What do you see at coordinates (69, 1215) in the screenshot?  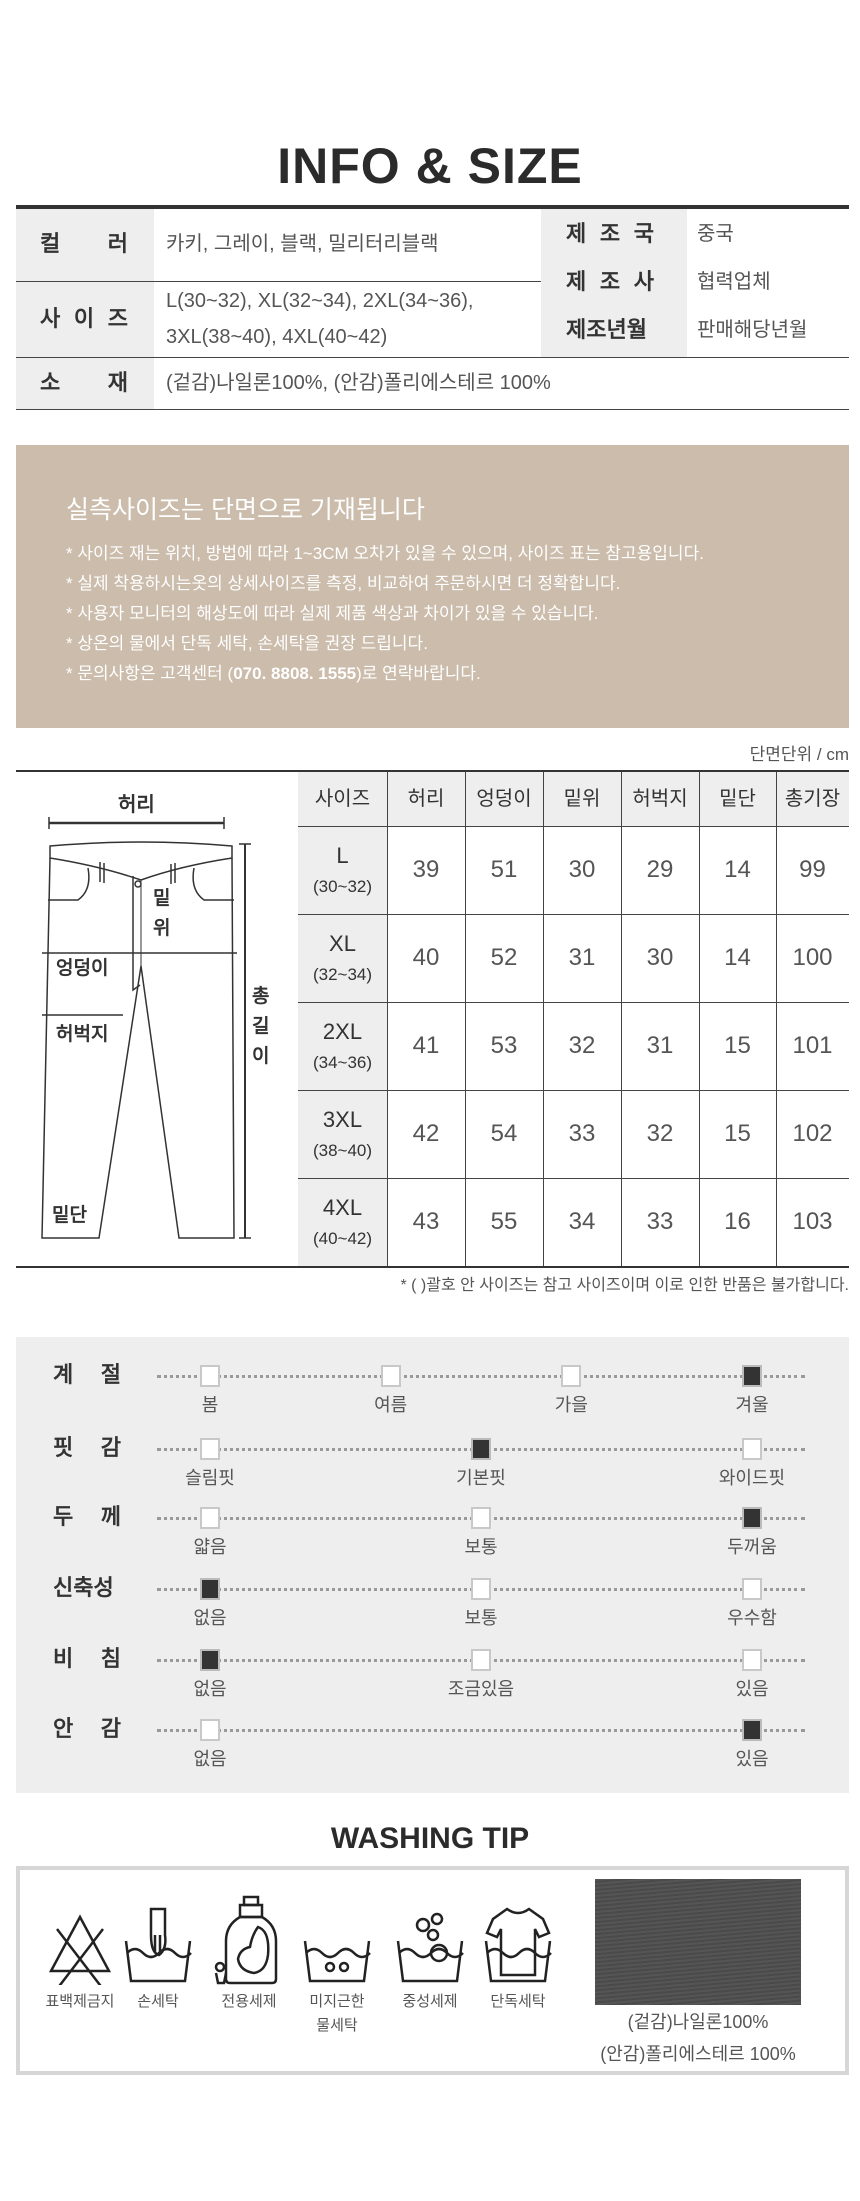 I see `diagram-hem-label: 밑단` at bounding box center [69, 1215].